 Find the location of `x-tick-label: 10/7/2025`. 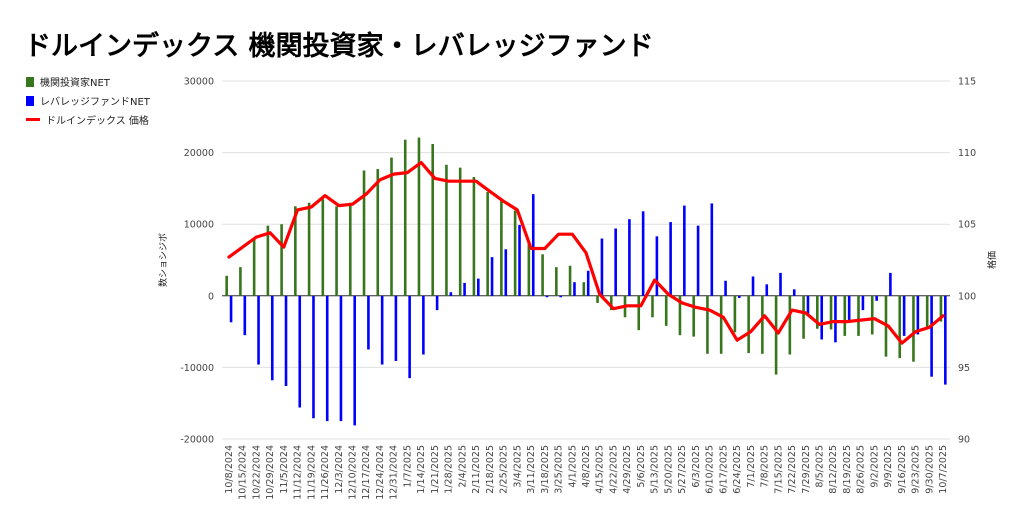

x-tick-label: 10/7/2025 is located at coordinates (943, 469).